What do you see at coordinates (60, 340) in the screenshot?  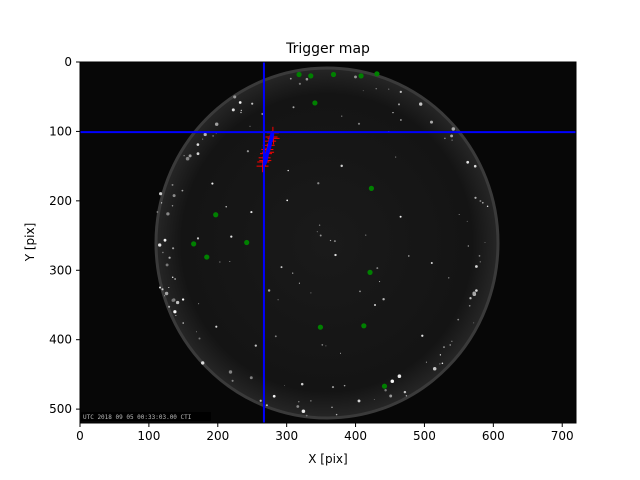 I see `y-tick-label: 400` at bounding box center [60, 340].